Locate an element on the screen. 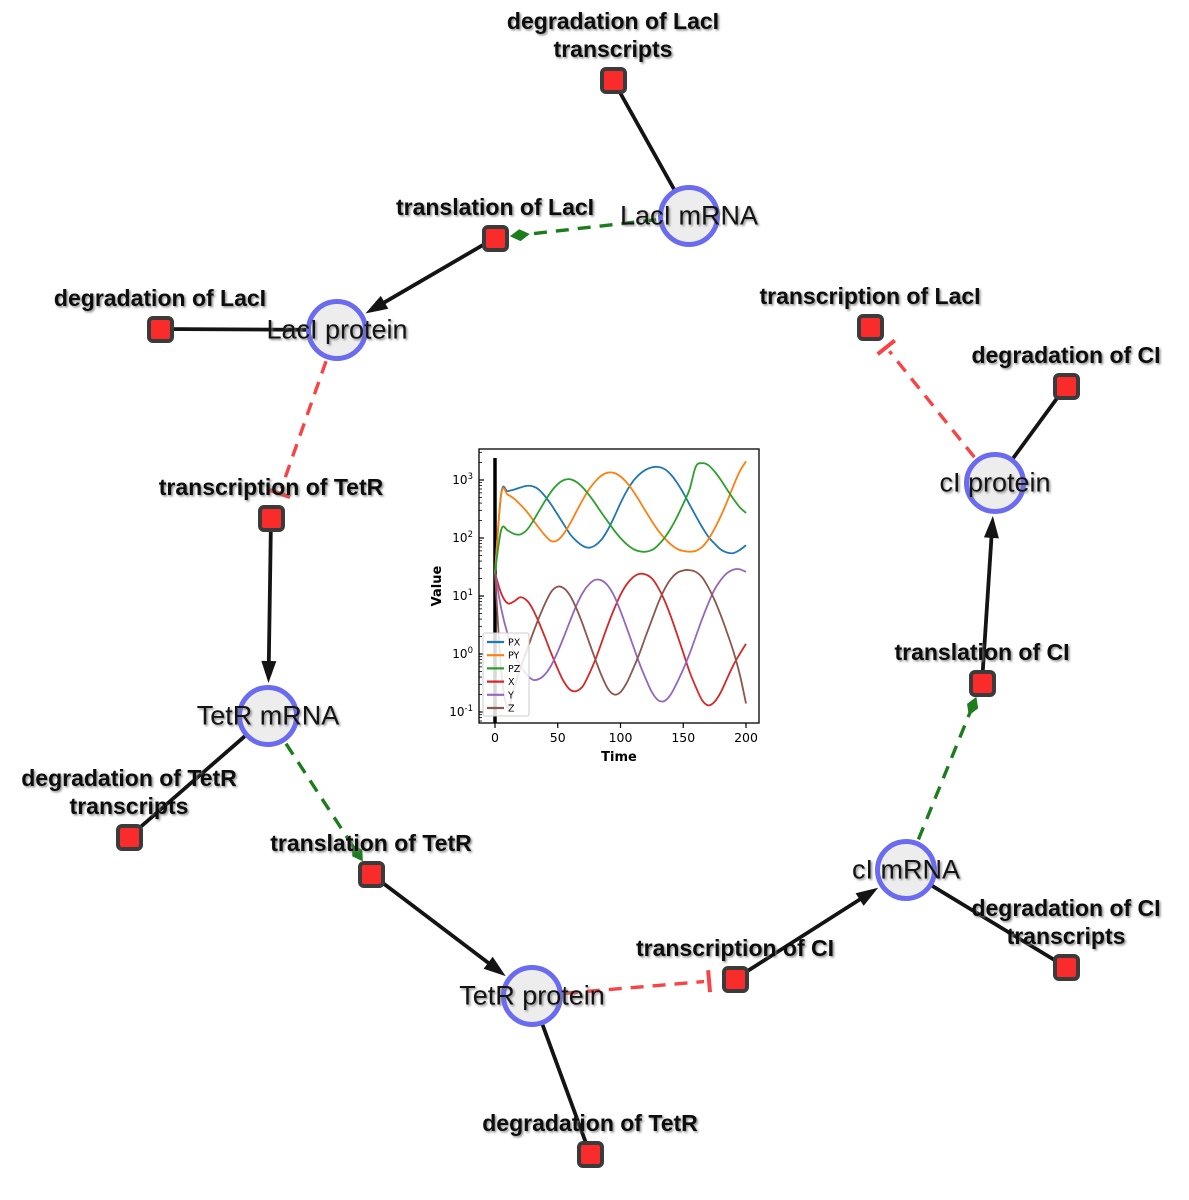 The width and height of the screenshot is (1189, 1200). species-label-laci-protein: LacI protein is located at coordinates (337, 329).